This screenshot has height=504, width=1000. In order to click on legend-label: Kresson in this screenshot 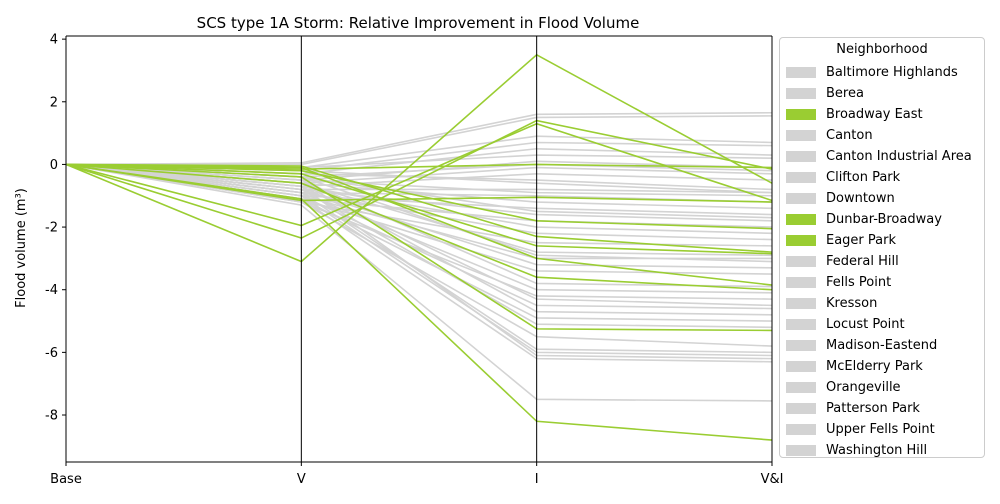, I will do `click(852, 303)`.